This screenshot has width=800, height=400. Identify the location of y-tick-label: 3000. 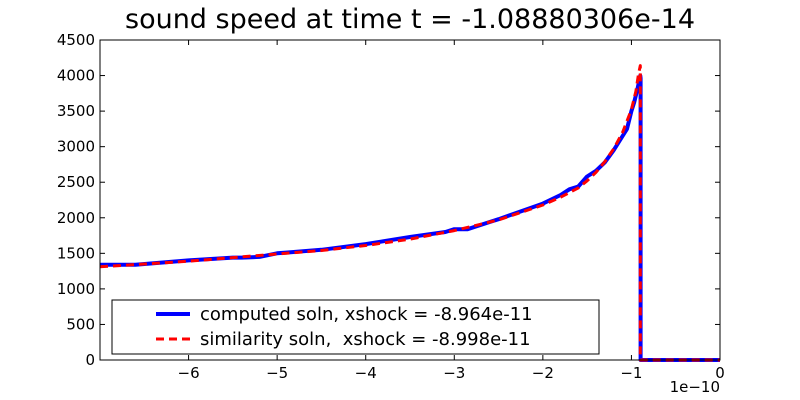
(76, 147).